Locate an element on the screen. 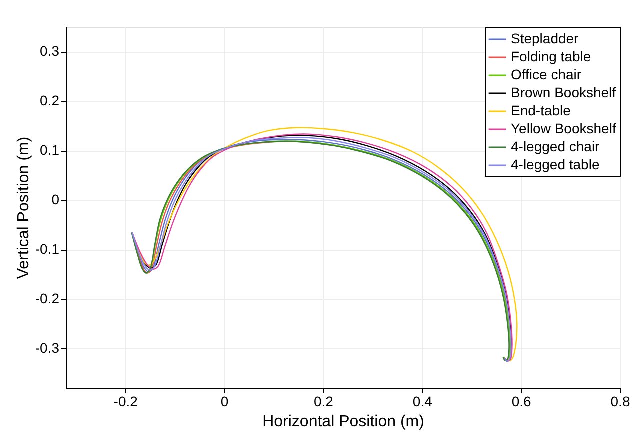 Image resolution: width=641 pixels, height=435 pixels. legend-label: End-table is located at coordinates (541, 110).